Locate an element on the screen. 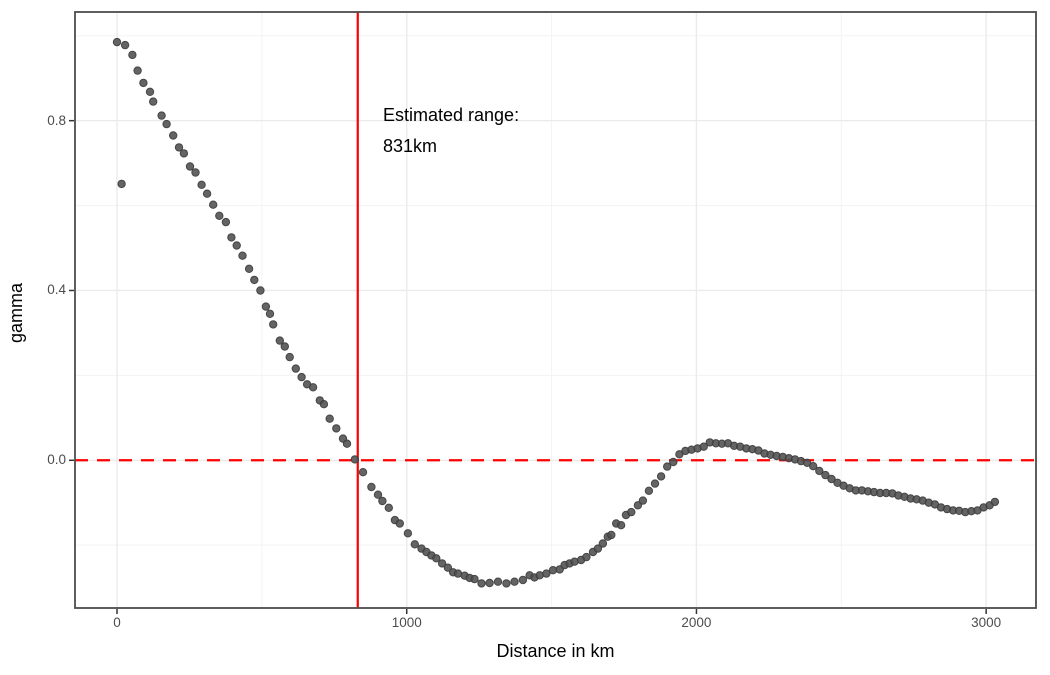 The width and height of the screenshot is (1050, 675). y-tick-label: 0.4 is located at coordinates (56, 290).